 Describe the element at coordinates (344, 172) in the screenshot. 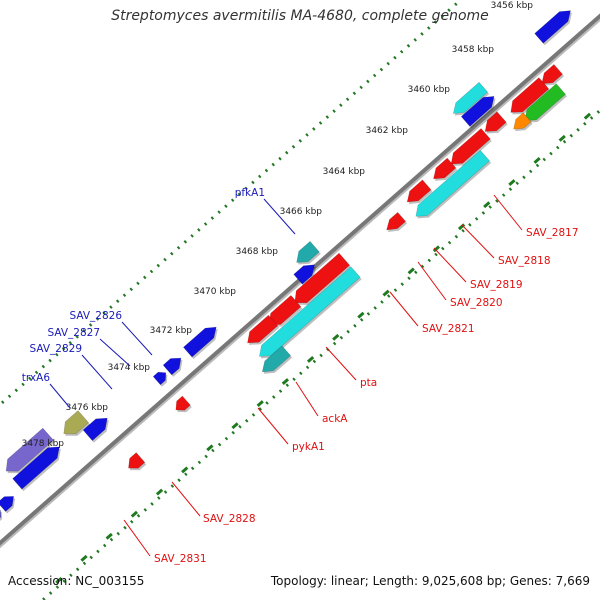

I see `tick-label: 3464 kbp` at that location.